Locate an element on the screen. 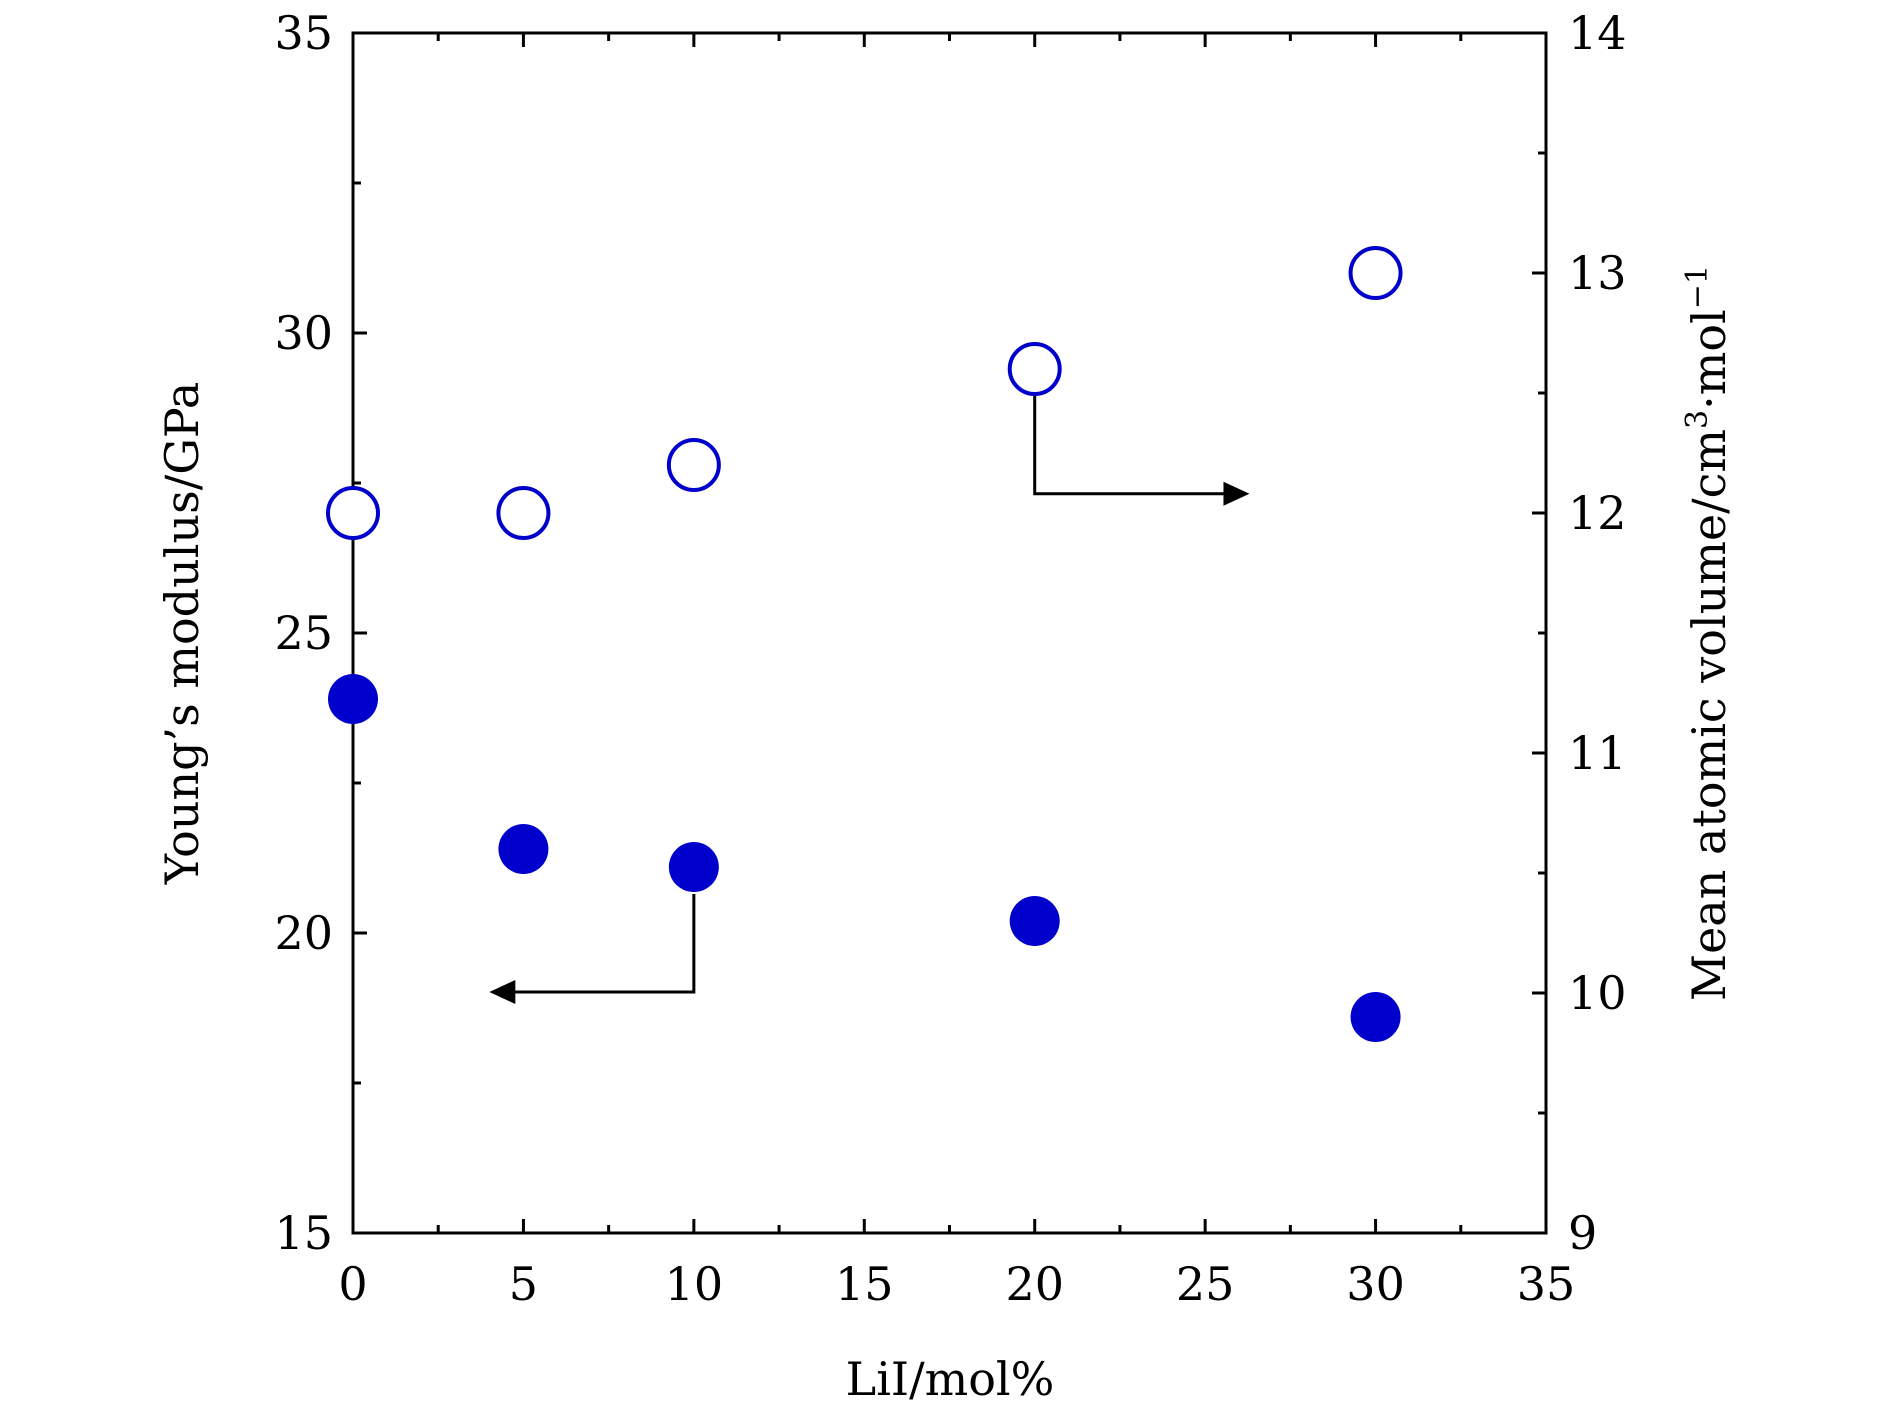  right-axis-arrow-line is located at coordinates (1129, 446).